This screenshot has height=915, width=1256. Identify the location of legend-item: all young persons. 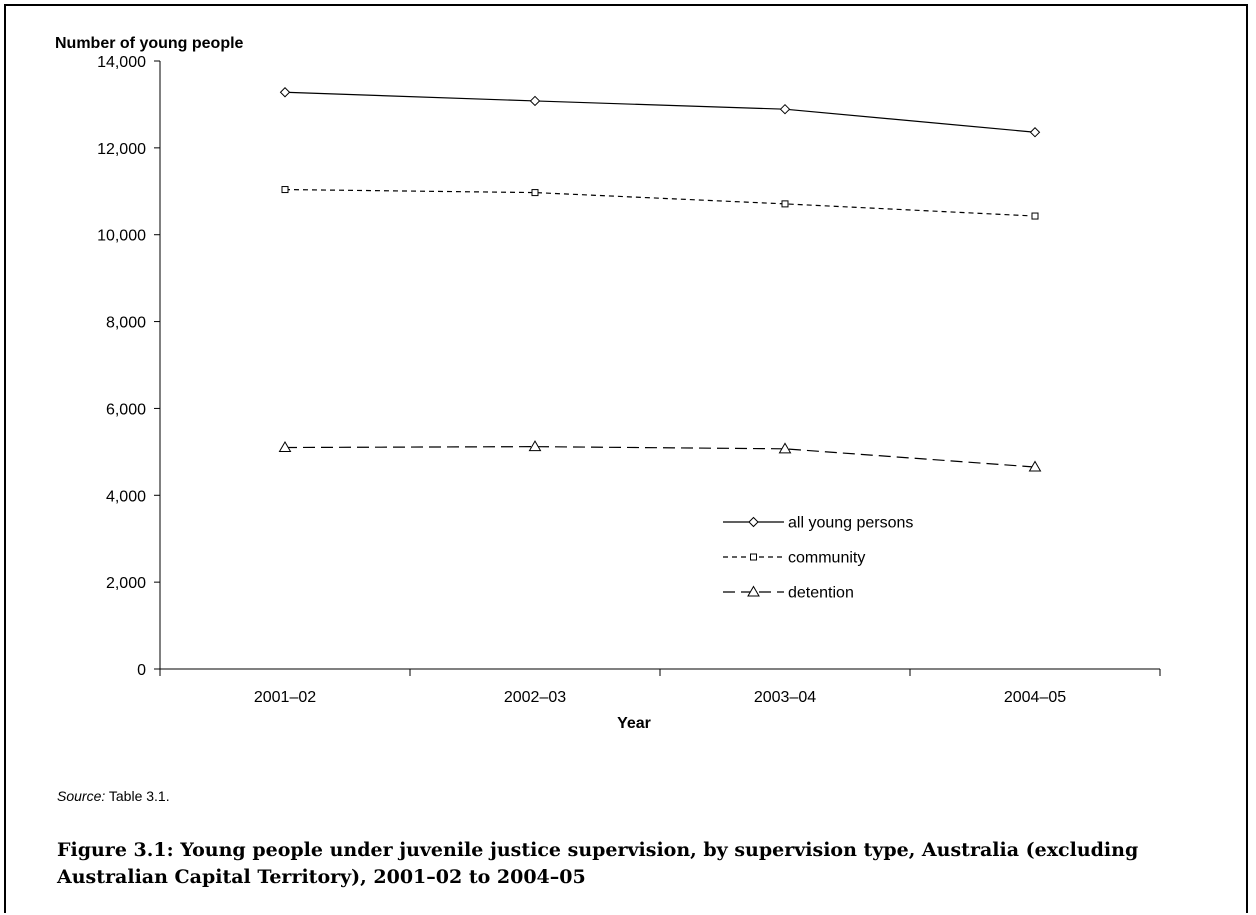
(818, 523).